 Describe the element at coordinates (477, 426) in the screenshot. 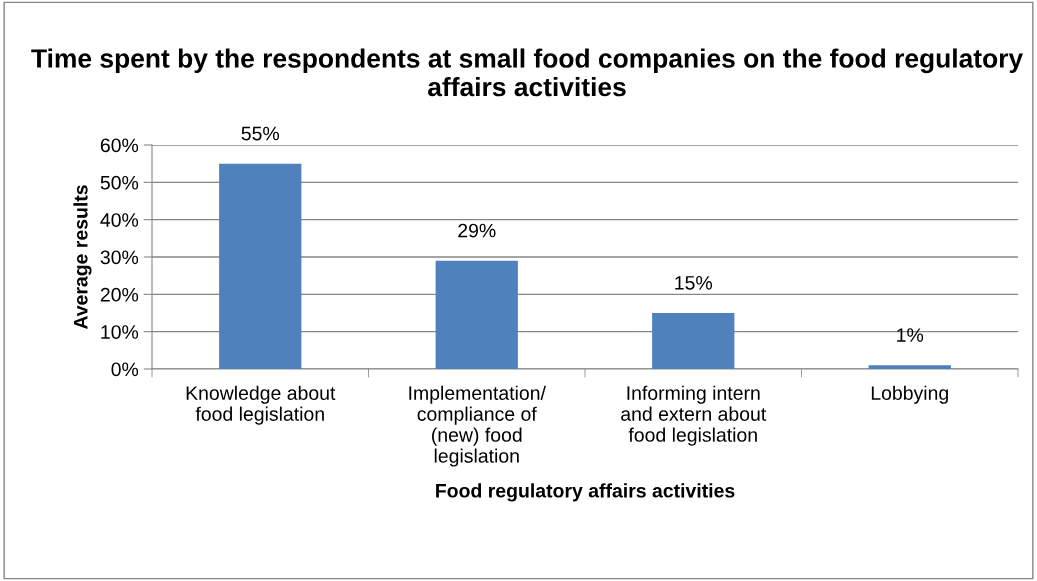

I see `x-tick-label: Implementation/ compliance of (new) food legislation` at that location.